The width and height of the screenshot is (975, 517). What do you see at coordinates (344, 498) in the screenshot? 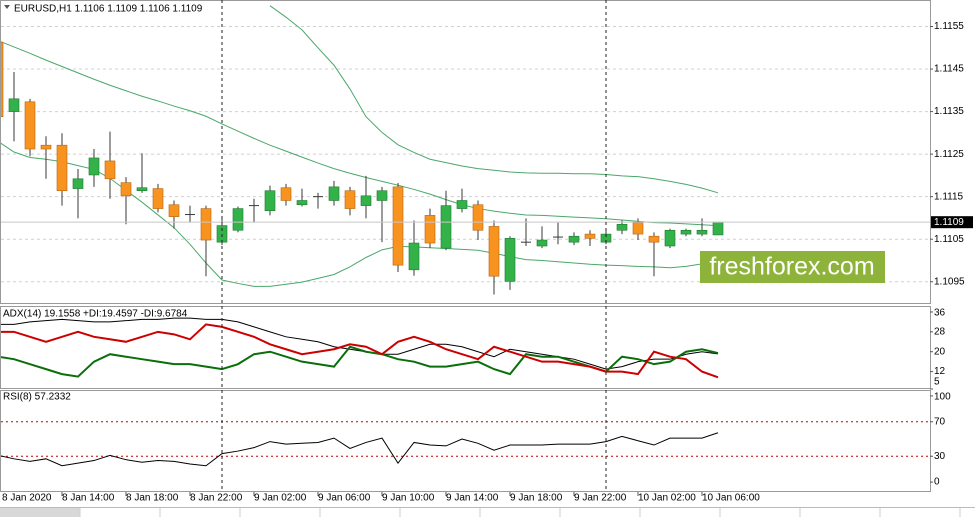
I see `x-tick-label: 9 Jan 06:00` at bounding box center [344, 498].